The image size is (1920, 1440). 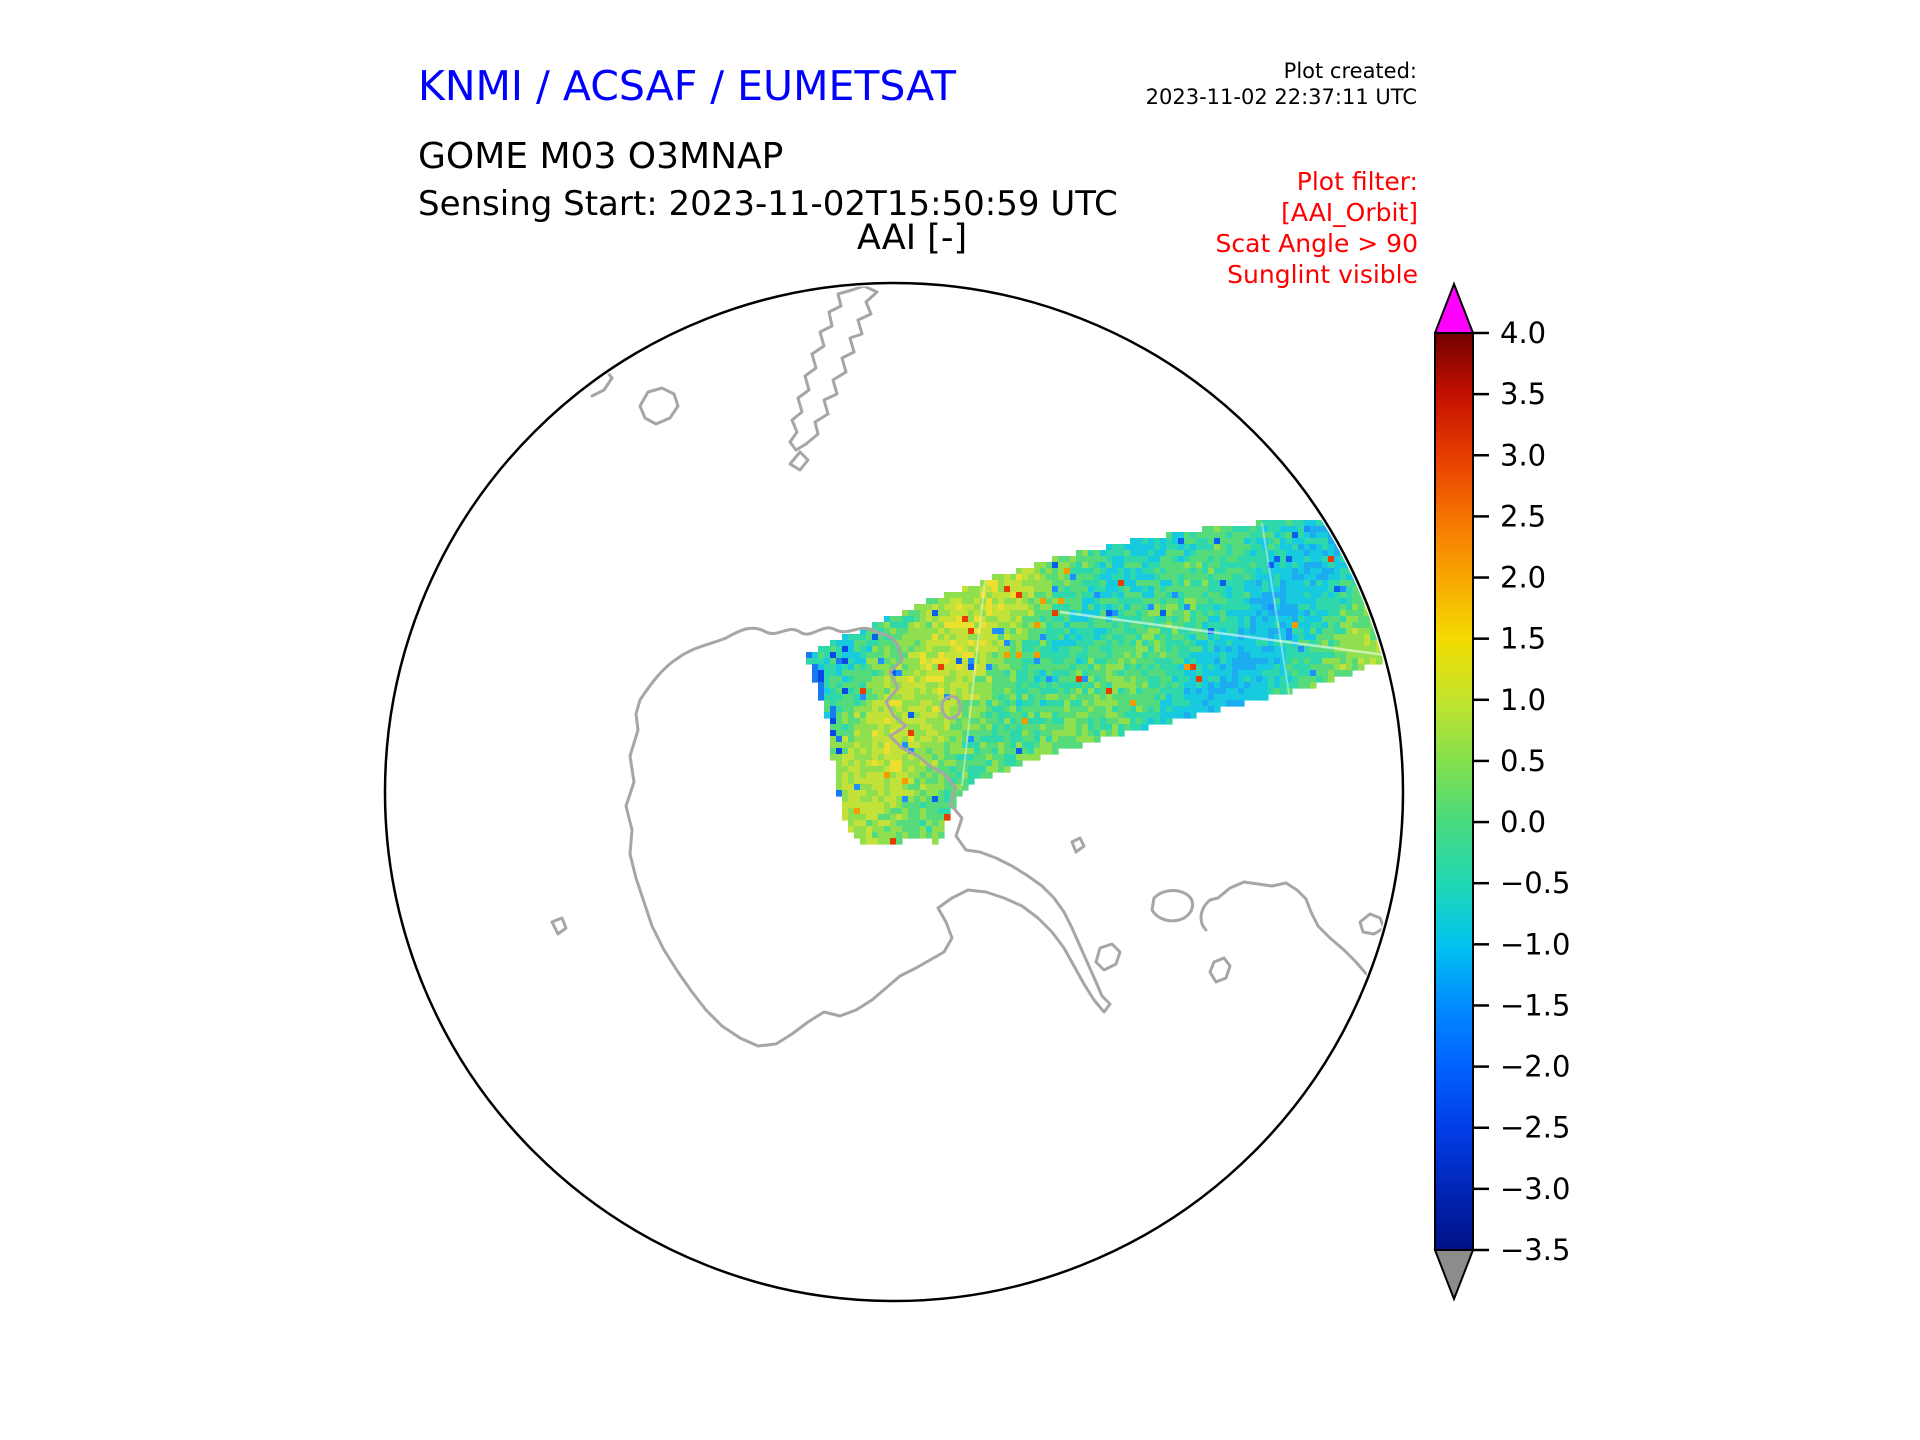 What do you see at coordinates (1523, 516) in the screenshot?
I see `colorbar-tick-label: 2.5` at bounding box center [1523, 516].